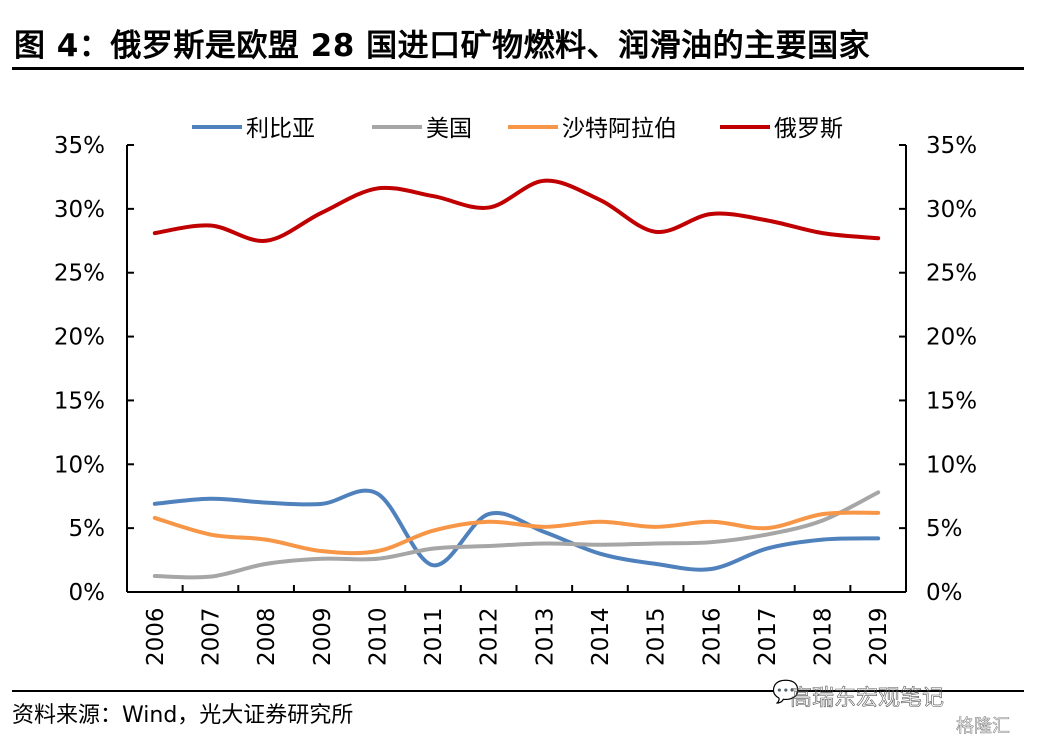 This screenshot has height=743, width=1040. I want to click on source-note: 资料来源：Wind，光大证券研究所, so click(183, 715).